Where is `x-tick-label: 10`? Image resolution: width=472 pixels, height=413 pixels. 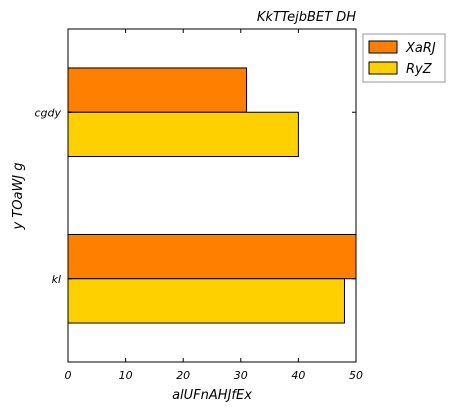 x-tick-label: 10 is located at coordinates (126, 375).